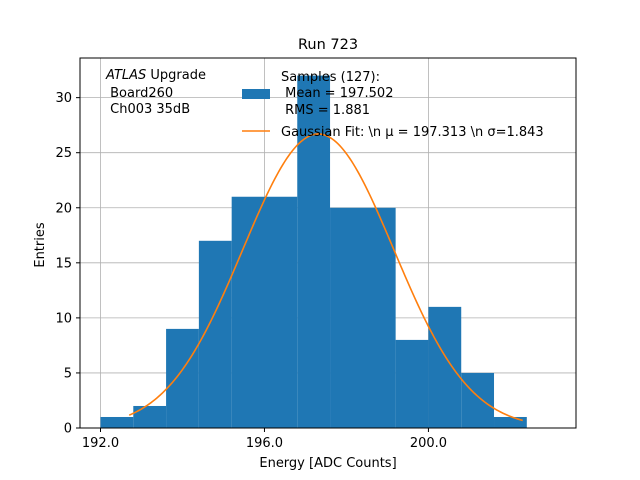  I want to click on legend-entry-histogram-2: Mean = 197.502, so click(337, 93).